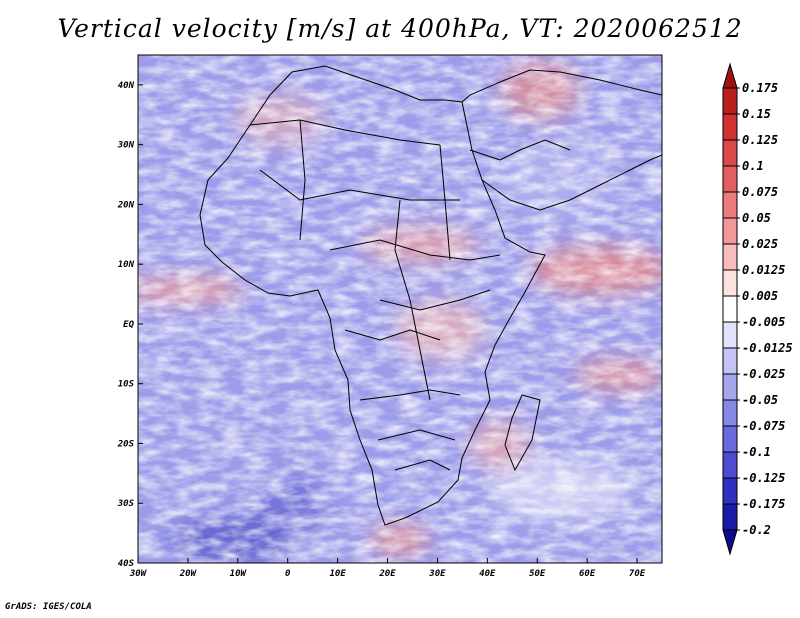 The width and height of the screenshot is (800, 618). Describe the element at coordinates (126, 504) in the screenshot. I see `lat-tick-label: 30S` at that location.